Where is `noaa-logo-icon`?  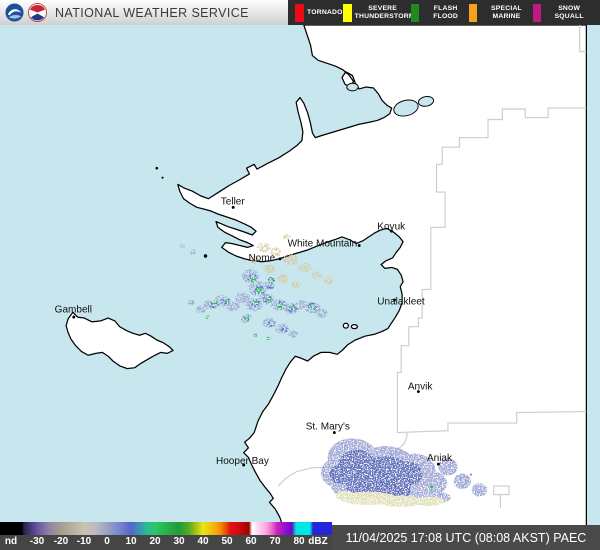
noaa-logo-icon is located at coordinates (14, 12).